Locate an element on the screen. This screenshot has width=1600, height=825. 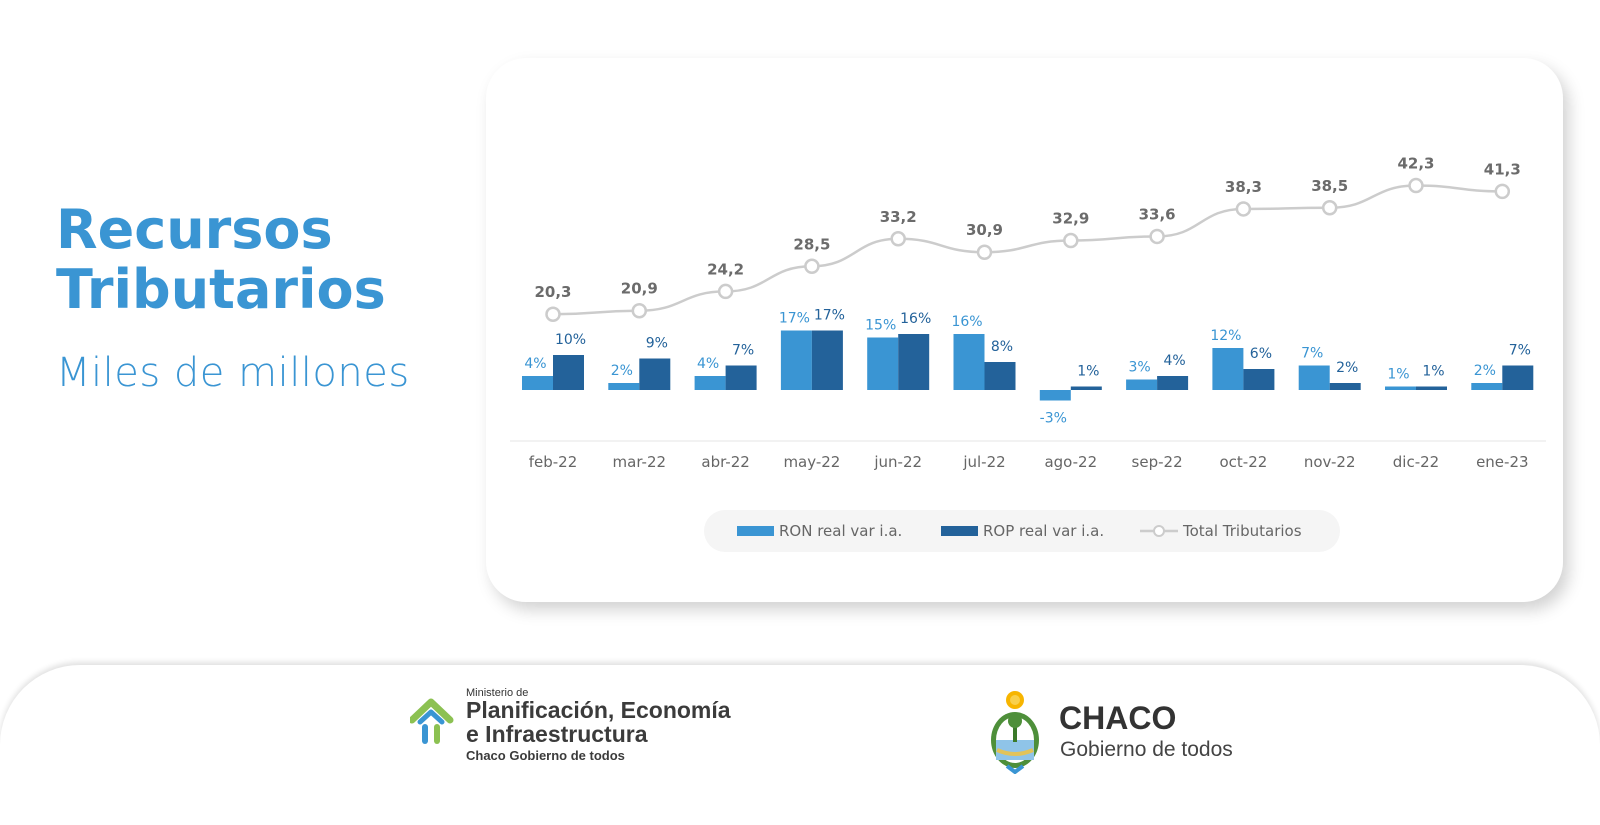
province-logo: CHACO Gobierno de todos is located at coordinates (1125, 733).